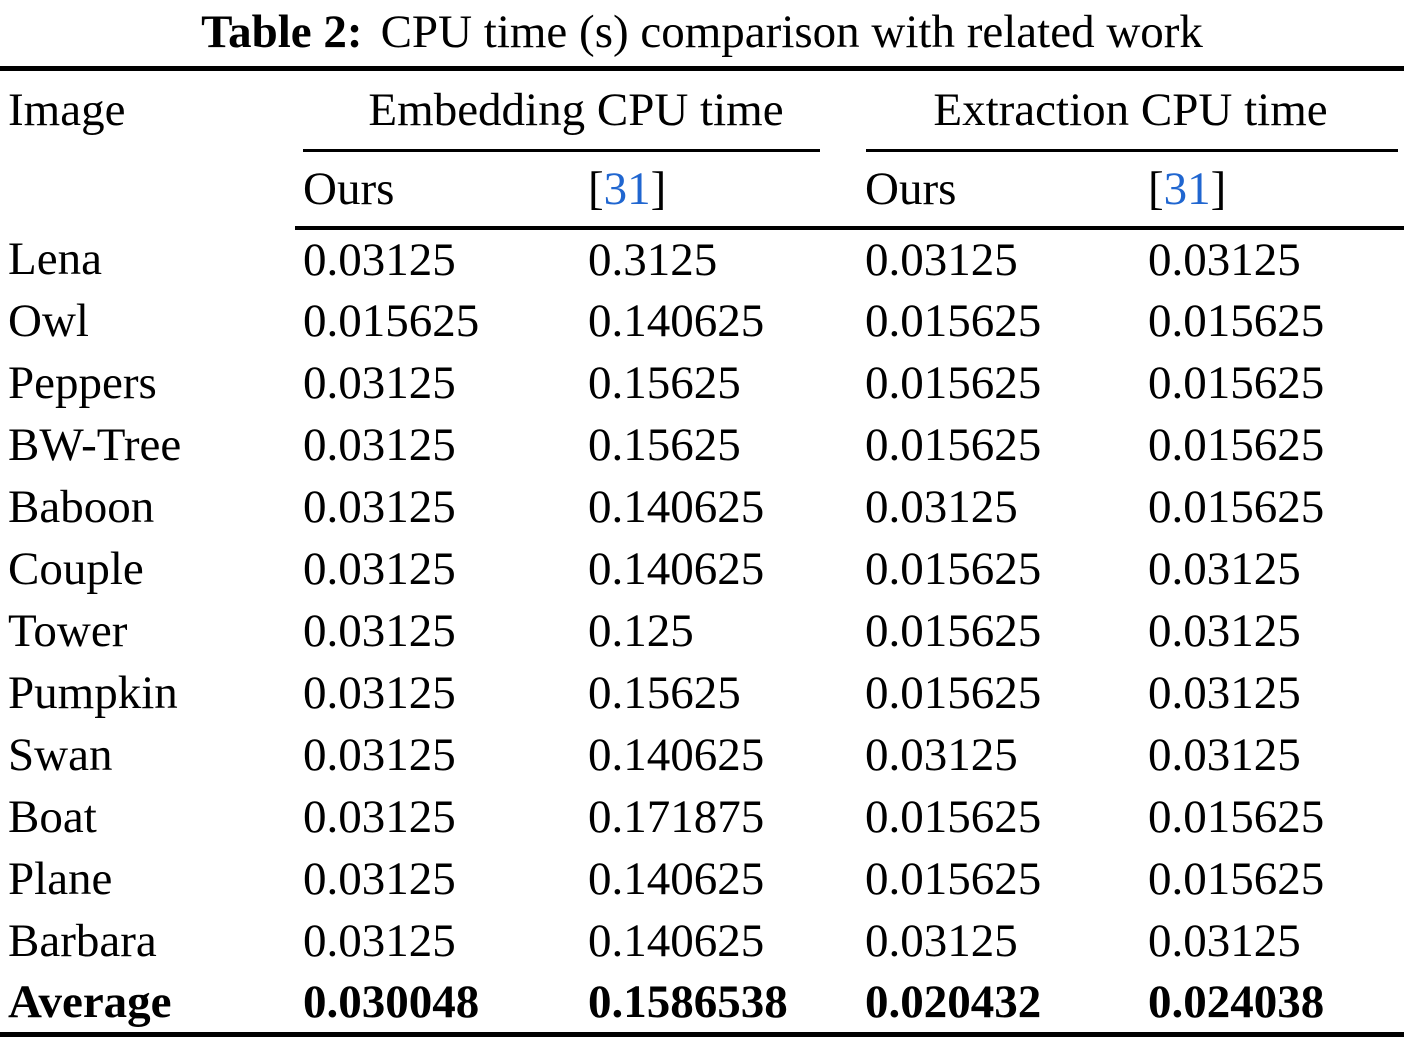  I want to click on col-header-extraction-ref31: [31], so click(1272, 191).